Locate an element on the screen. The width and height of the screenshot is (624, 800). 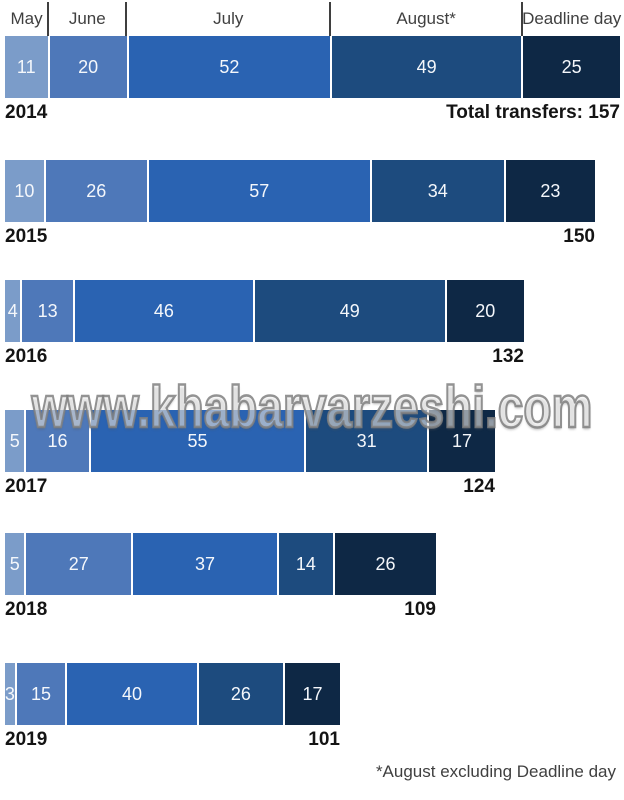
segment-value: 55 is located at coordinates (197, 440).